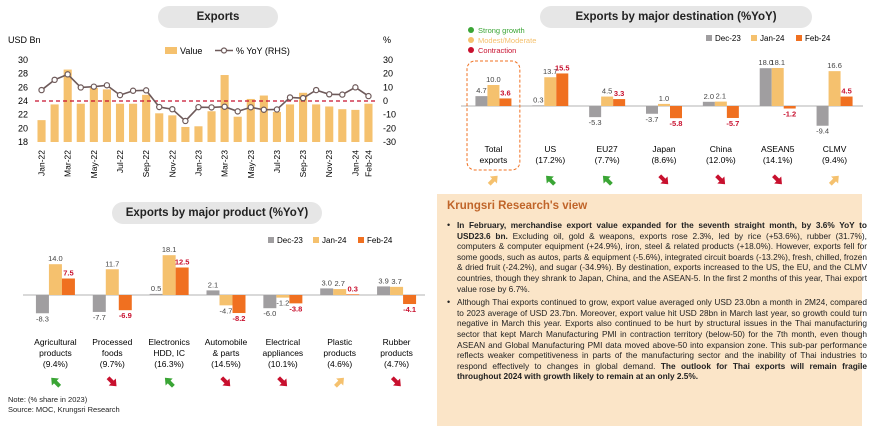 The image size is (870, 428). Describe the element at coordinates (772, 38) in the screenshot. I see `destination-legend-label: Jan-24` at that location.